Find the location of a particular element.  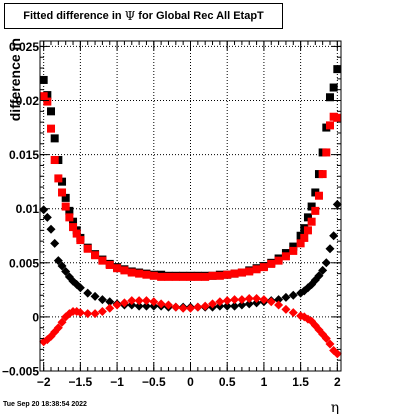

x-tick-label: 0.5 is located at coordinates (227, 382).